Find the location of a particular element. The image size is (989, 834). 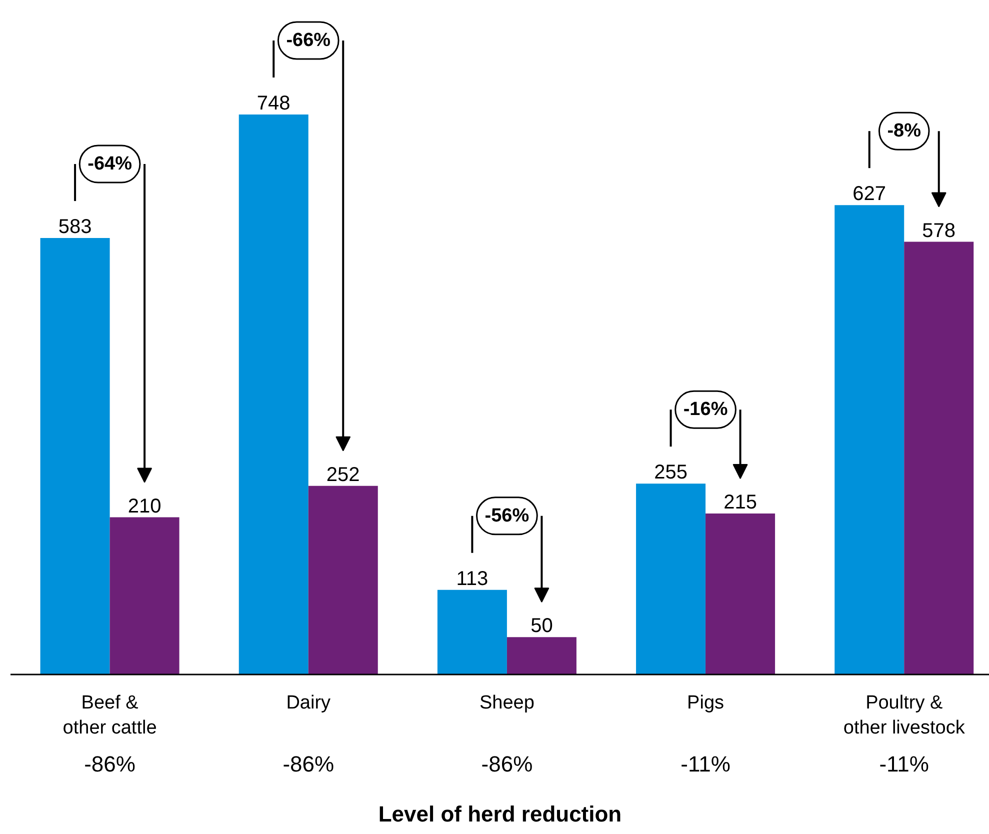

annotation: -8% is located at coordinates (904, 131).